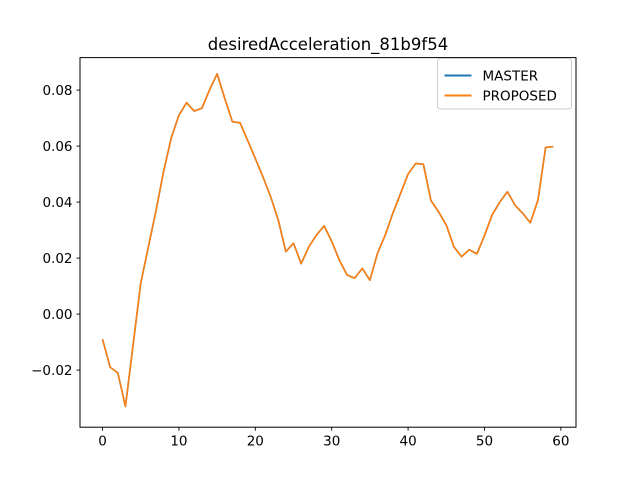 The image size is (640, 480). What do you see at coordinates (102, 442) in the screenshot?
I see `x-tick-label: 0` at bounding box center [102, 442].